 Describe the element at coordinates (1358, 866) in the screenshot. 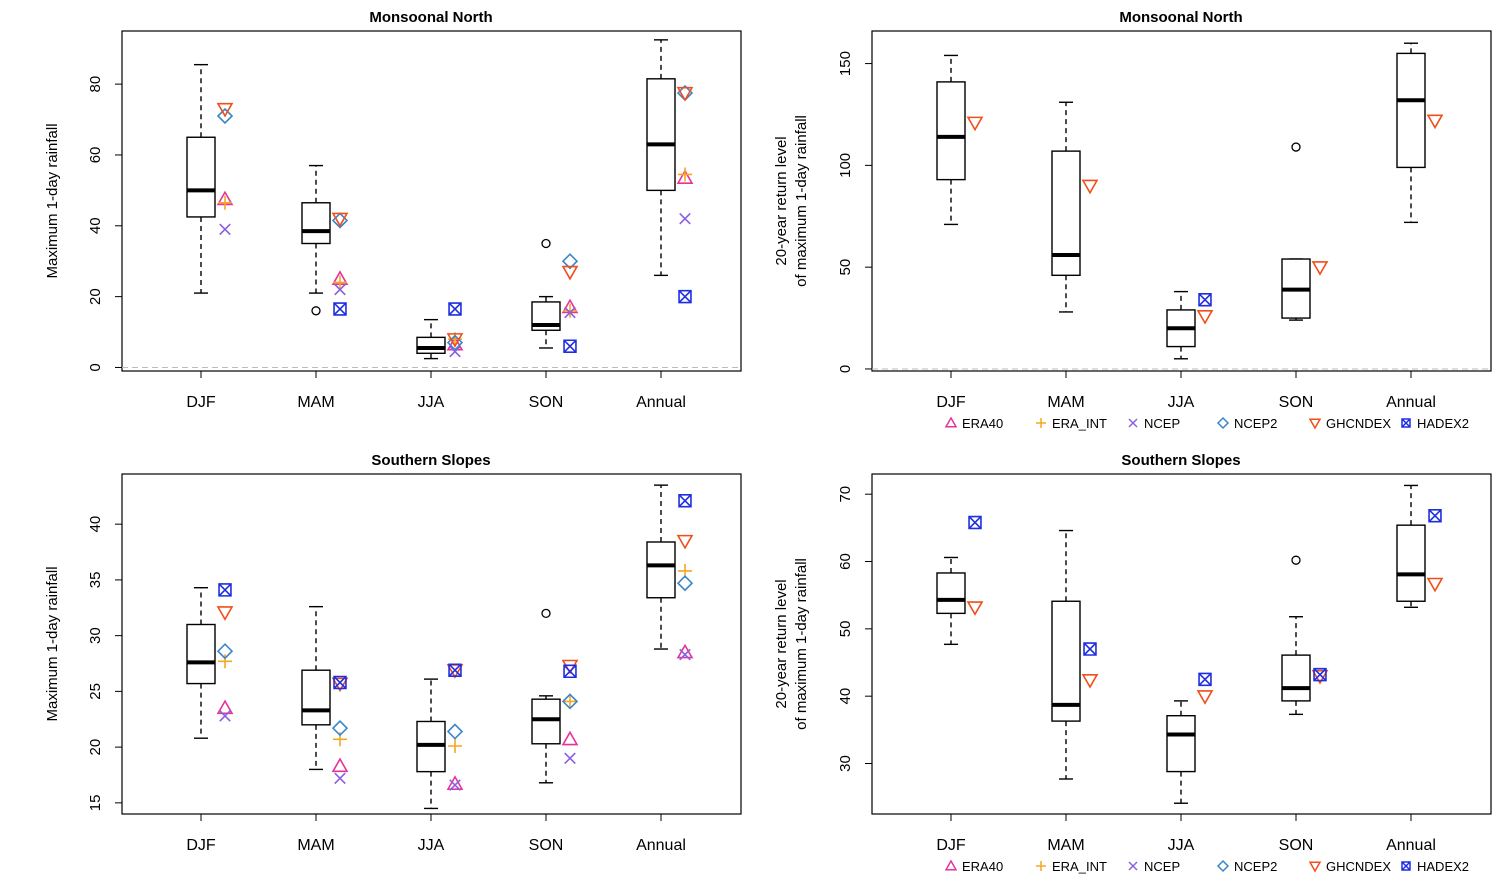

I see `legend-label: GHCNDEX` at that location.